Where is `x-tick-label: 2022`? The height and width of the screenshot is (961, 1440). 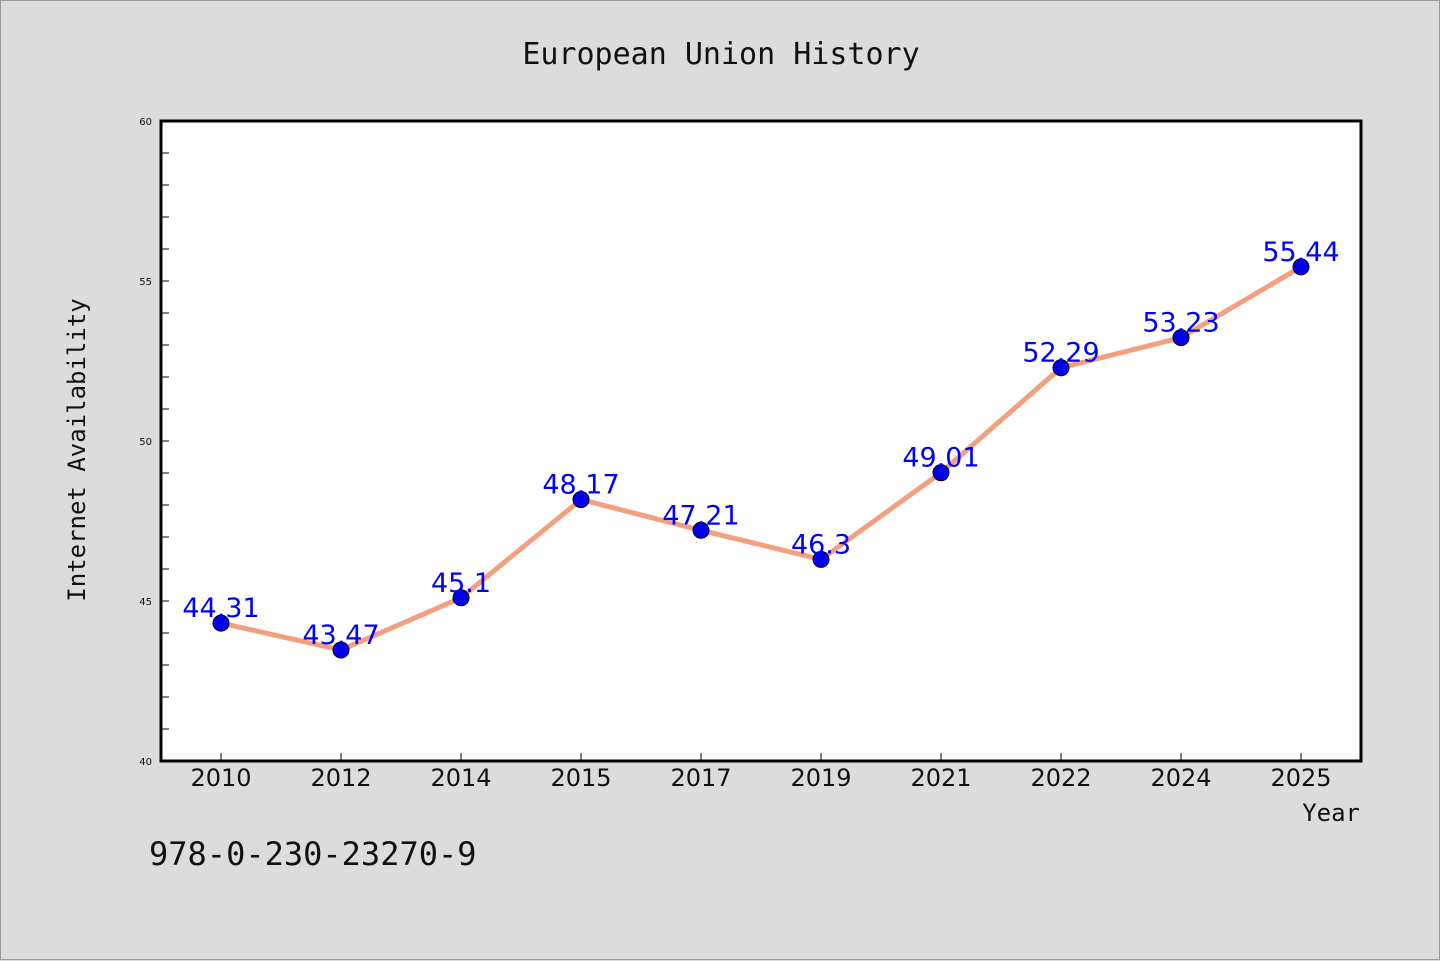 x-tick-label: 2022 is located at coordinates (1060, 778).